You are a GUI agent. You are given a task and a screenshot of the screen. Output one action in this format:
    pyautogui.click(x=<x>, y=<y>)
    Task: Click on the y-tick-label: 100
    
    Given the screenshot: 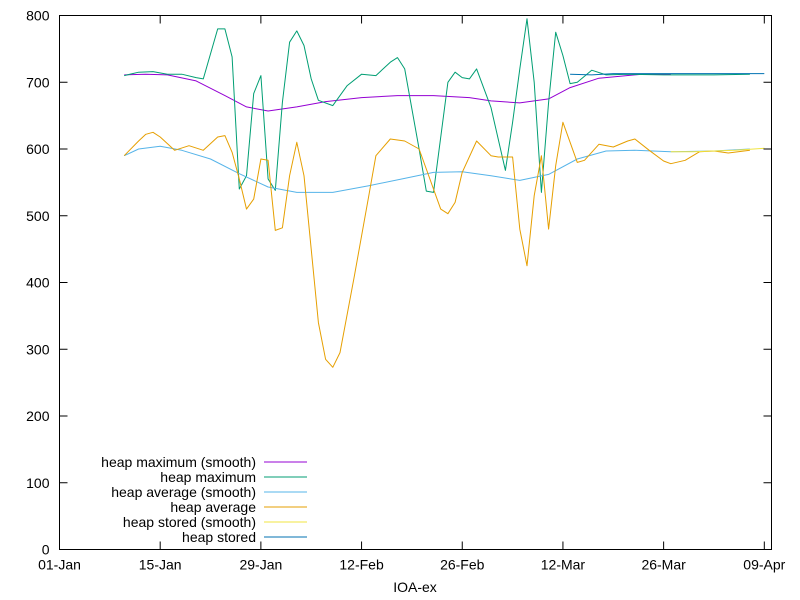 What is the action you would take?
    pyautogui.click(x=38, y=483)
    